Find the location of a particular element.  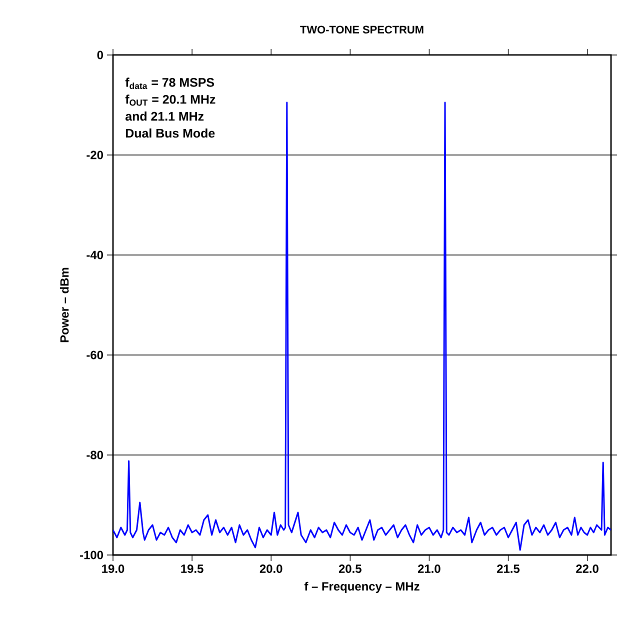

annotation: f$_{OUT}$ = 20.1 MHz is located at coordinates (170, 100).